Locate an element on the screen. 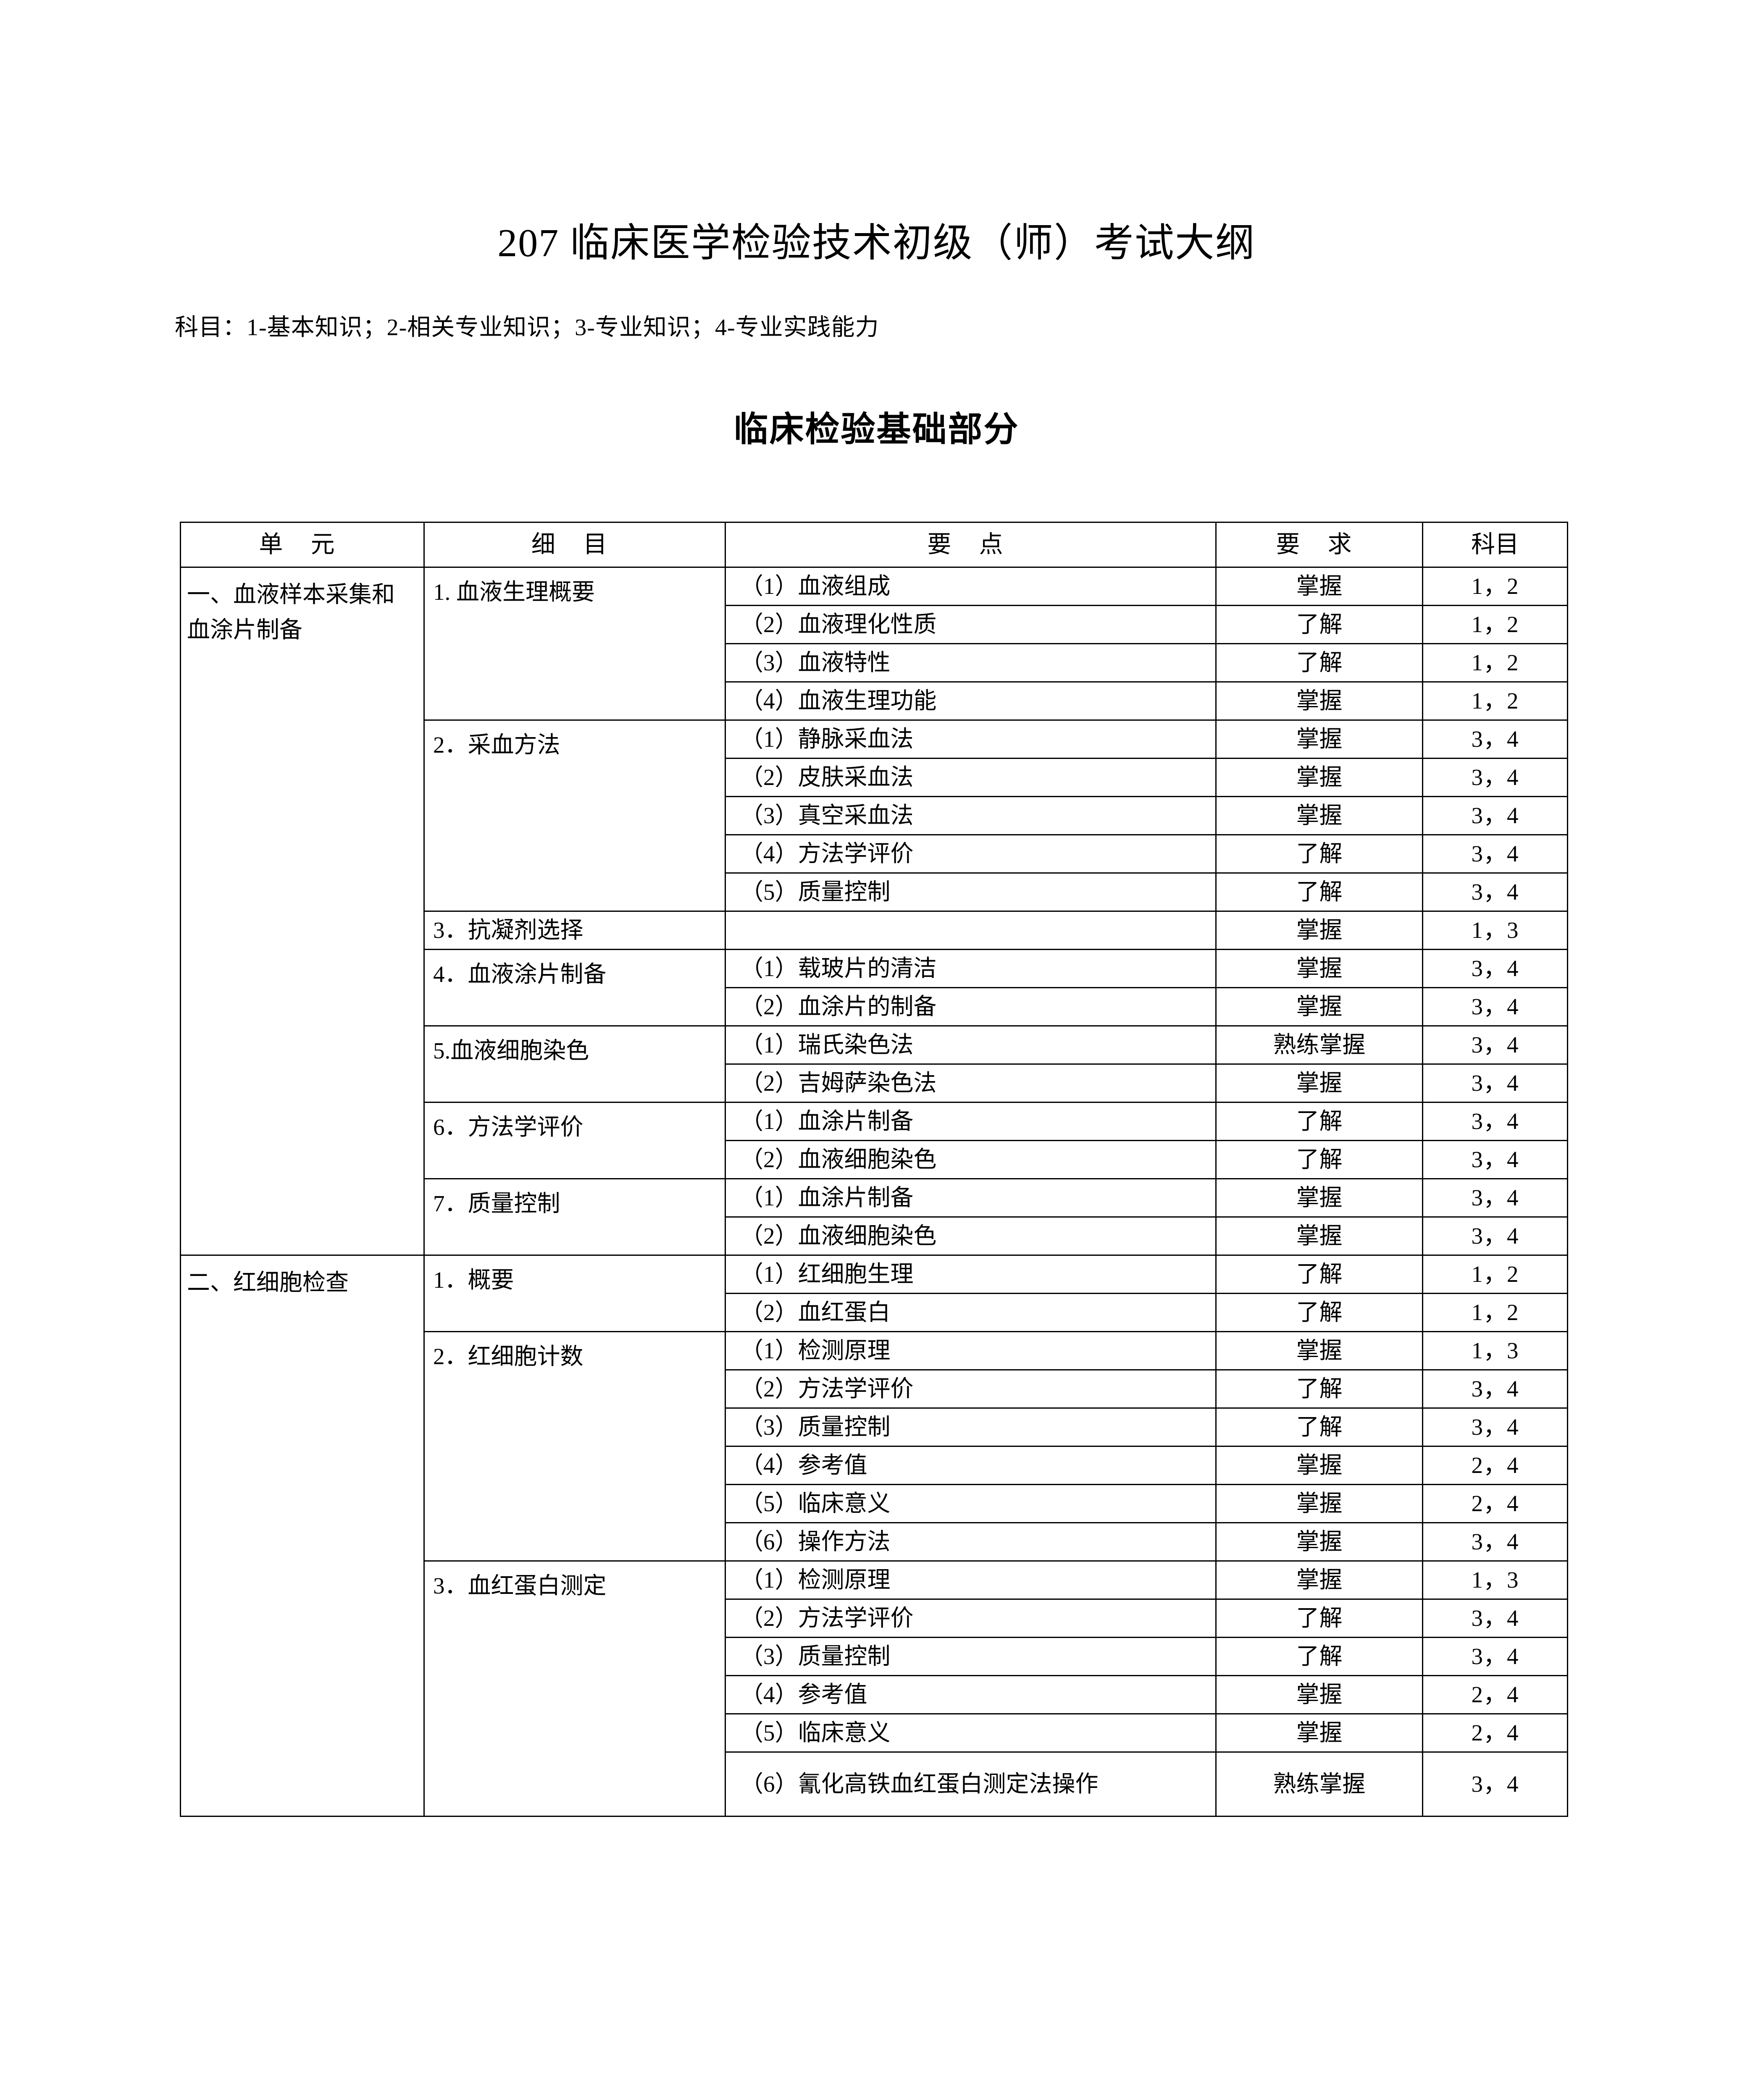 The width and height of the screenshot is (1753, 2100). table-row: （4）血液生理功能 掌握 1，2 is located at coordinates (874, 701).